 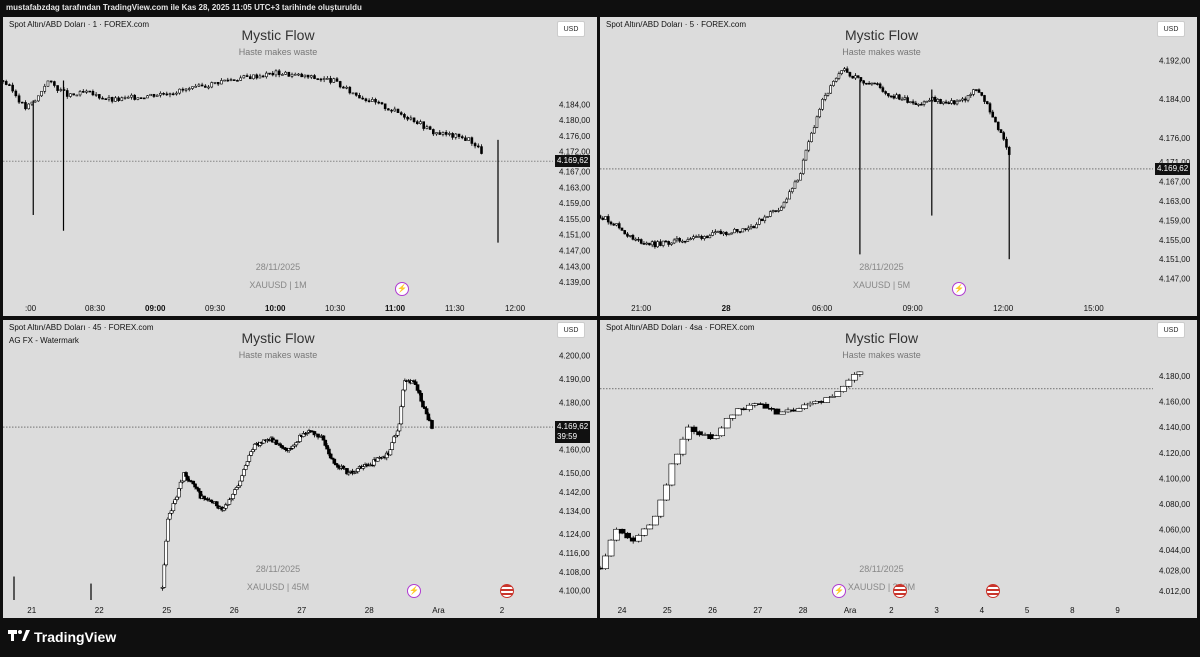 I want to click on time-tick-label: 09:00, so click(x=913, y=308).